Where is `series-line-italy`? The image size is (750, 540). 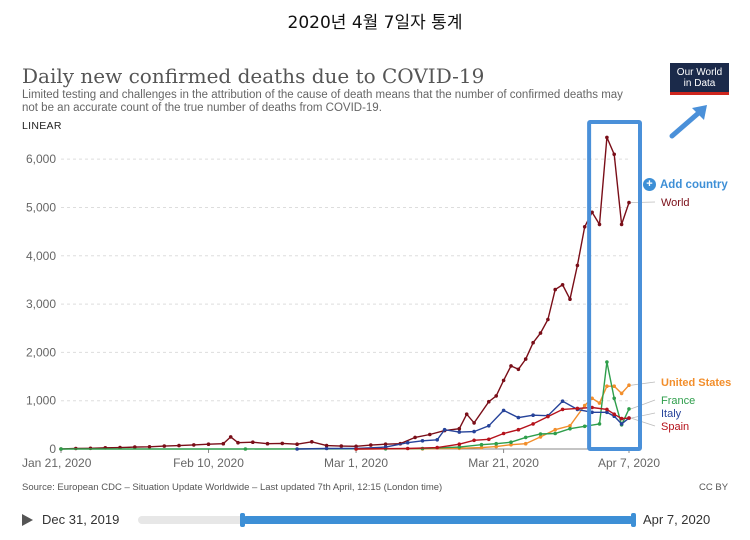
series-line-italy is located at coordinates (463, 425).